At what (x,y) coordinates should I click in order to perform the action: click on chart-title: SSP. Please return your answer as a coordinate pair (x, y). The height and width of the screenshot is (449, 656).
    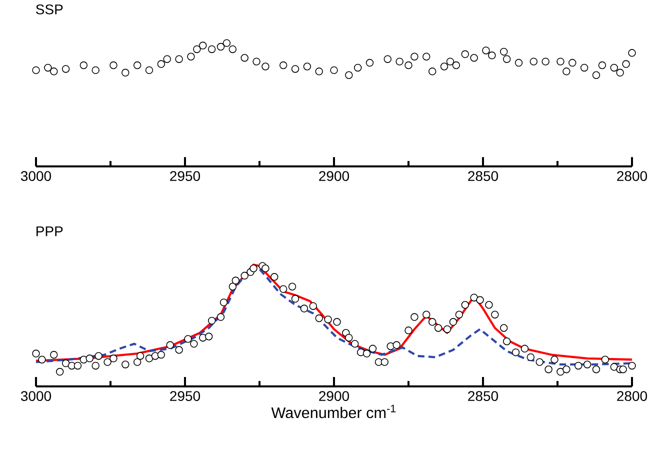
    Looking at the image, I should click on (49, 9).